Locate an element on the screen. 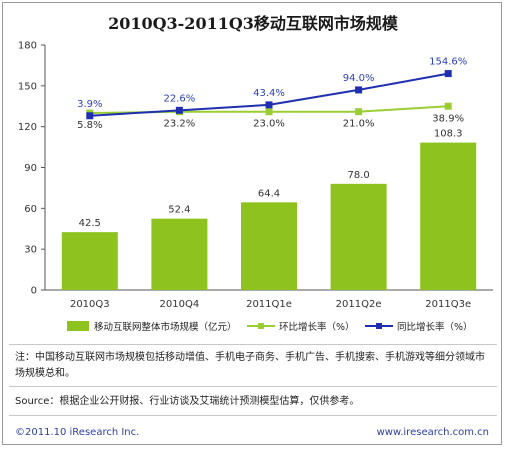 This screenshot has width=506, height=449. y-tick-label: 180 is located at coordinates (27, 46).